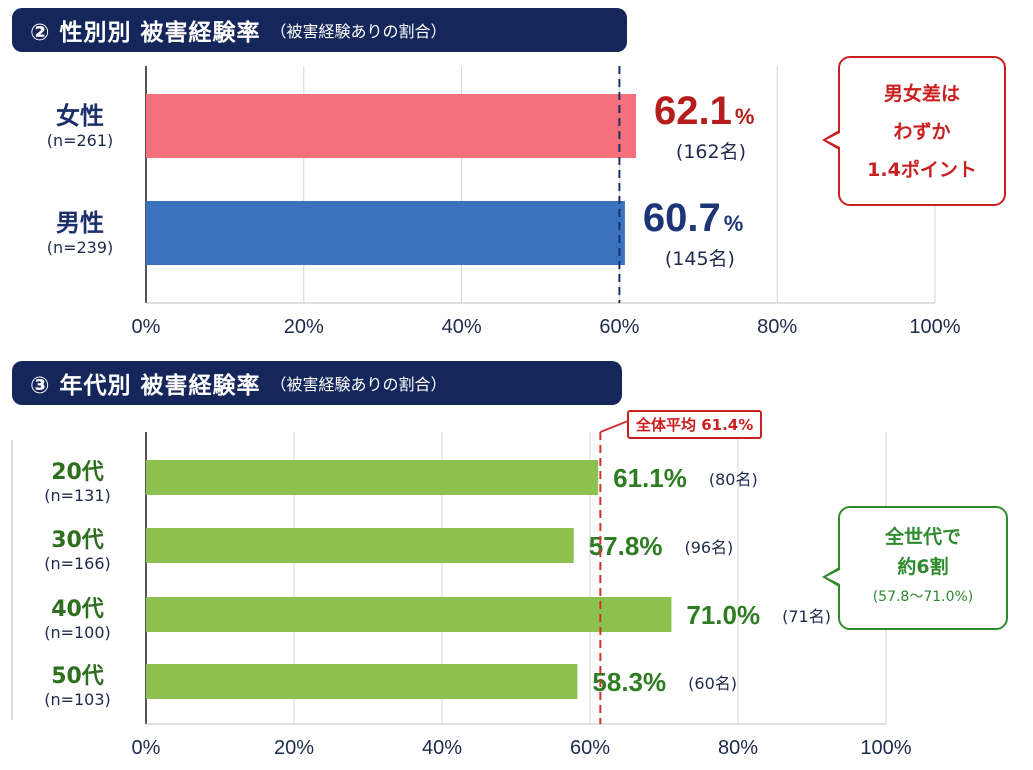 This screenshot has width=1033, height=770. I want to click on gender-x-tick-label: 0%, so click(146, 327).